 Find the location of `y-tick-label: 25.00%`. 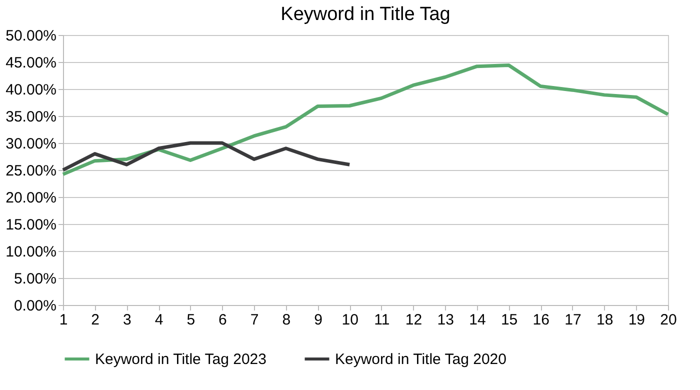

y-tick-label: 25.00% is located at coordinates (31, 171).